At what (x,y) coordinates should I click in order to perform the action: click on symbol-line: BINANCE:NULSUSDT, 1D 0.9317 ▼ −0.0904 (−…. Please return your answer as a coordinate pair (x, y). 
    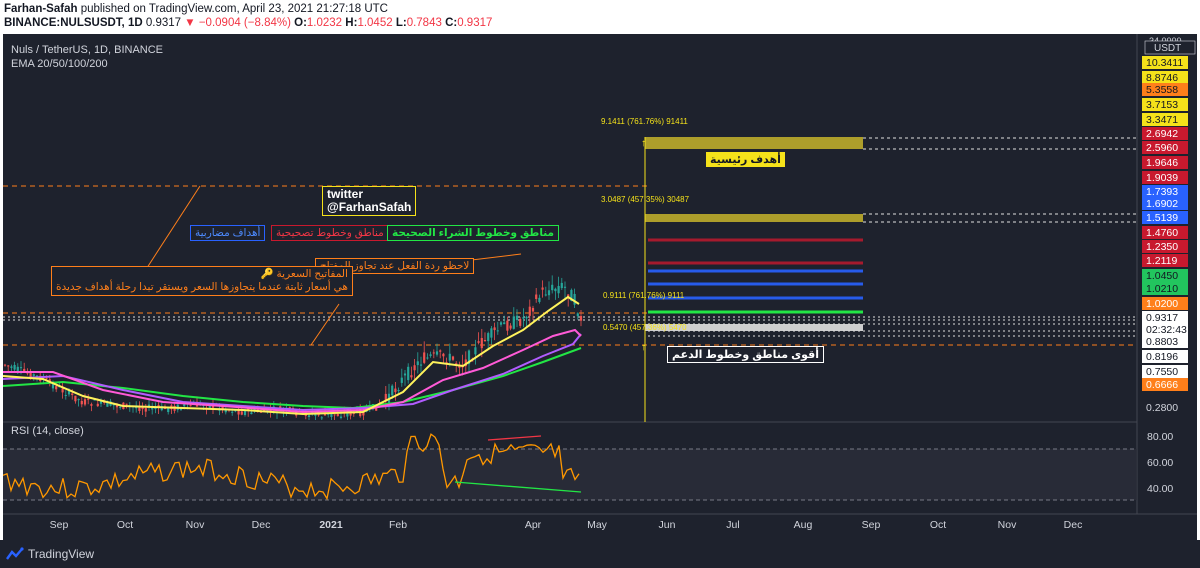
    Looking at the image, I should click on (248, 23).